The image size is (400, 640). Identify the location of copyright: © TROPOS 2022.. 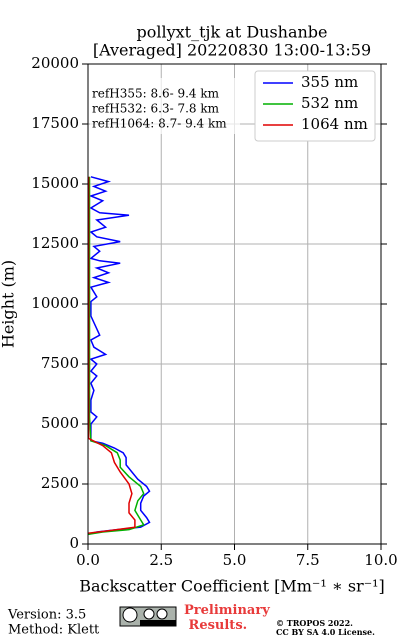
(314, 623).